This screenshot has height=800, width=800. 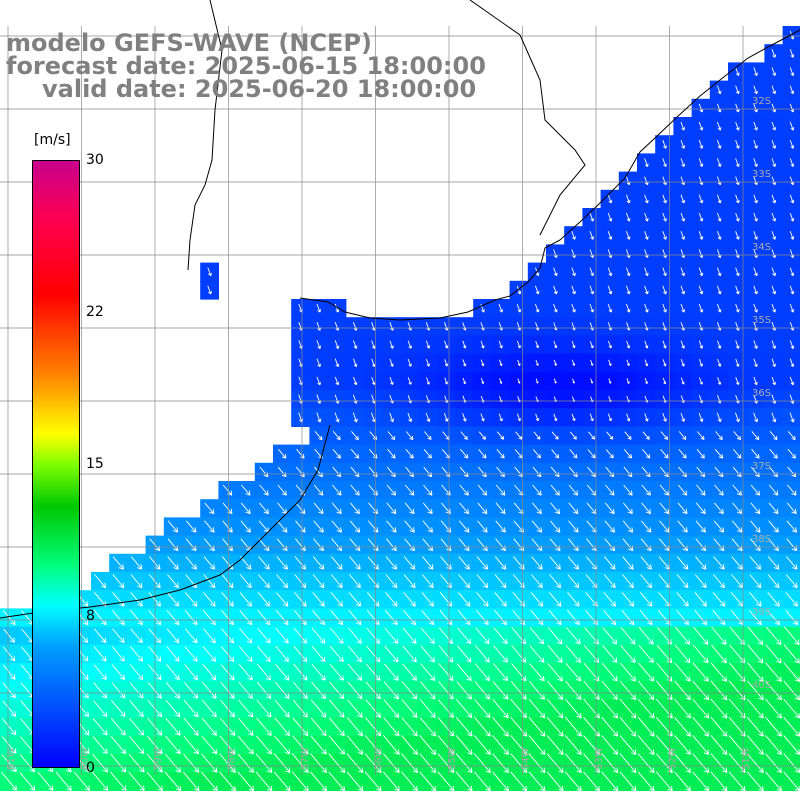 I want to click on lon-label: 60W, so click(x=85, y=758).